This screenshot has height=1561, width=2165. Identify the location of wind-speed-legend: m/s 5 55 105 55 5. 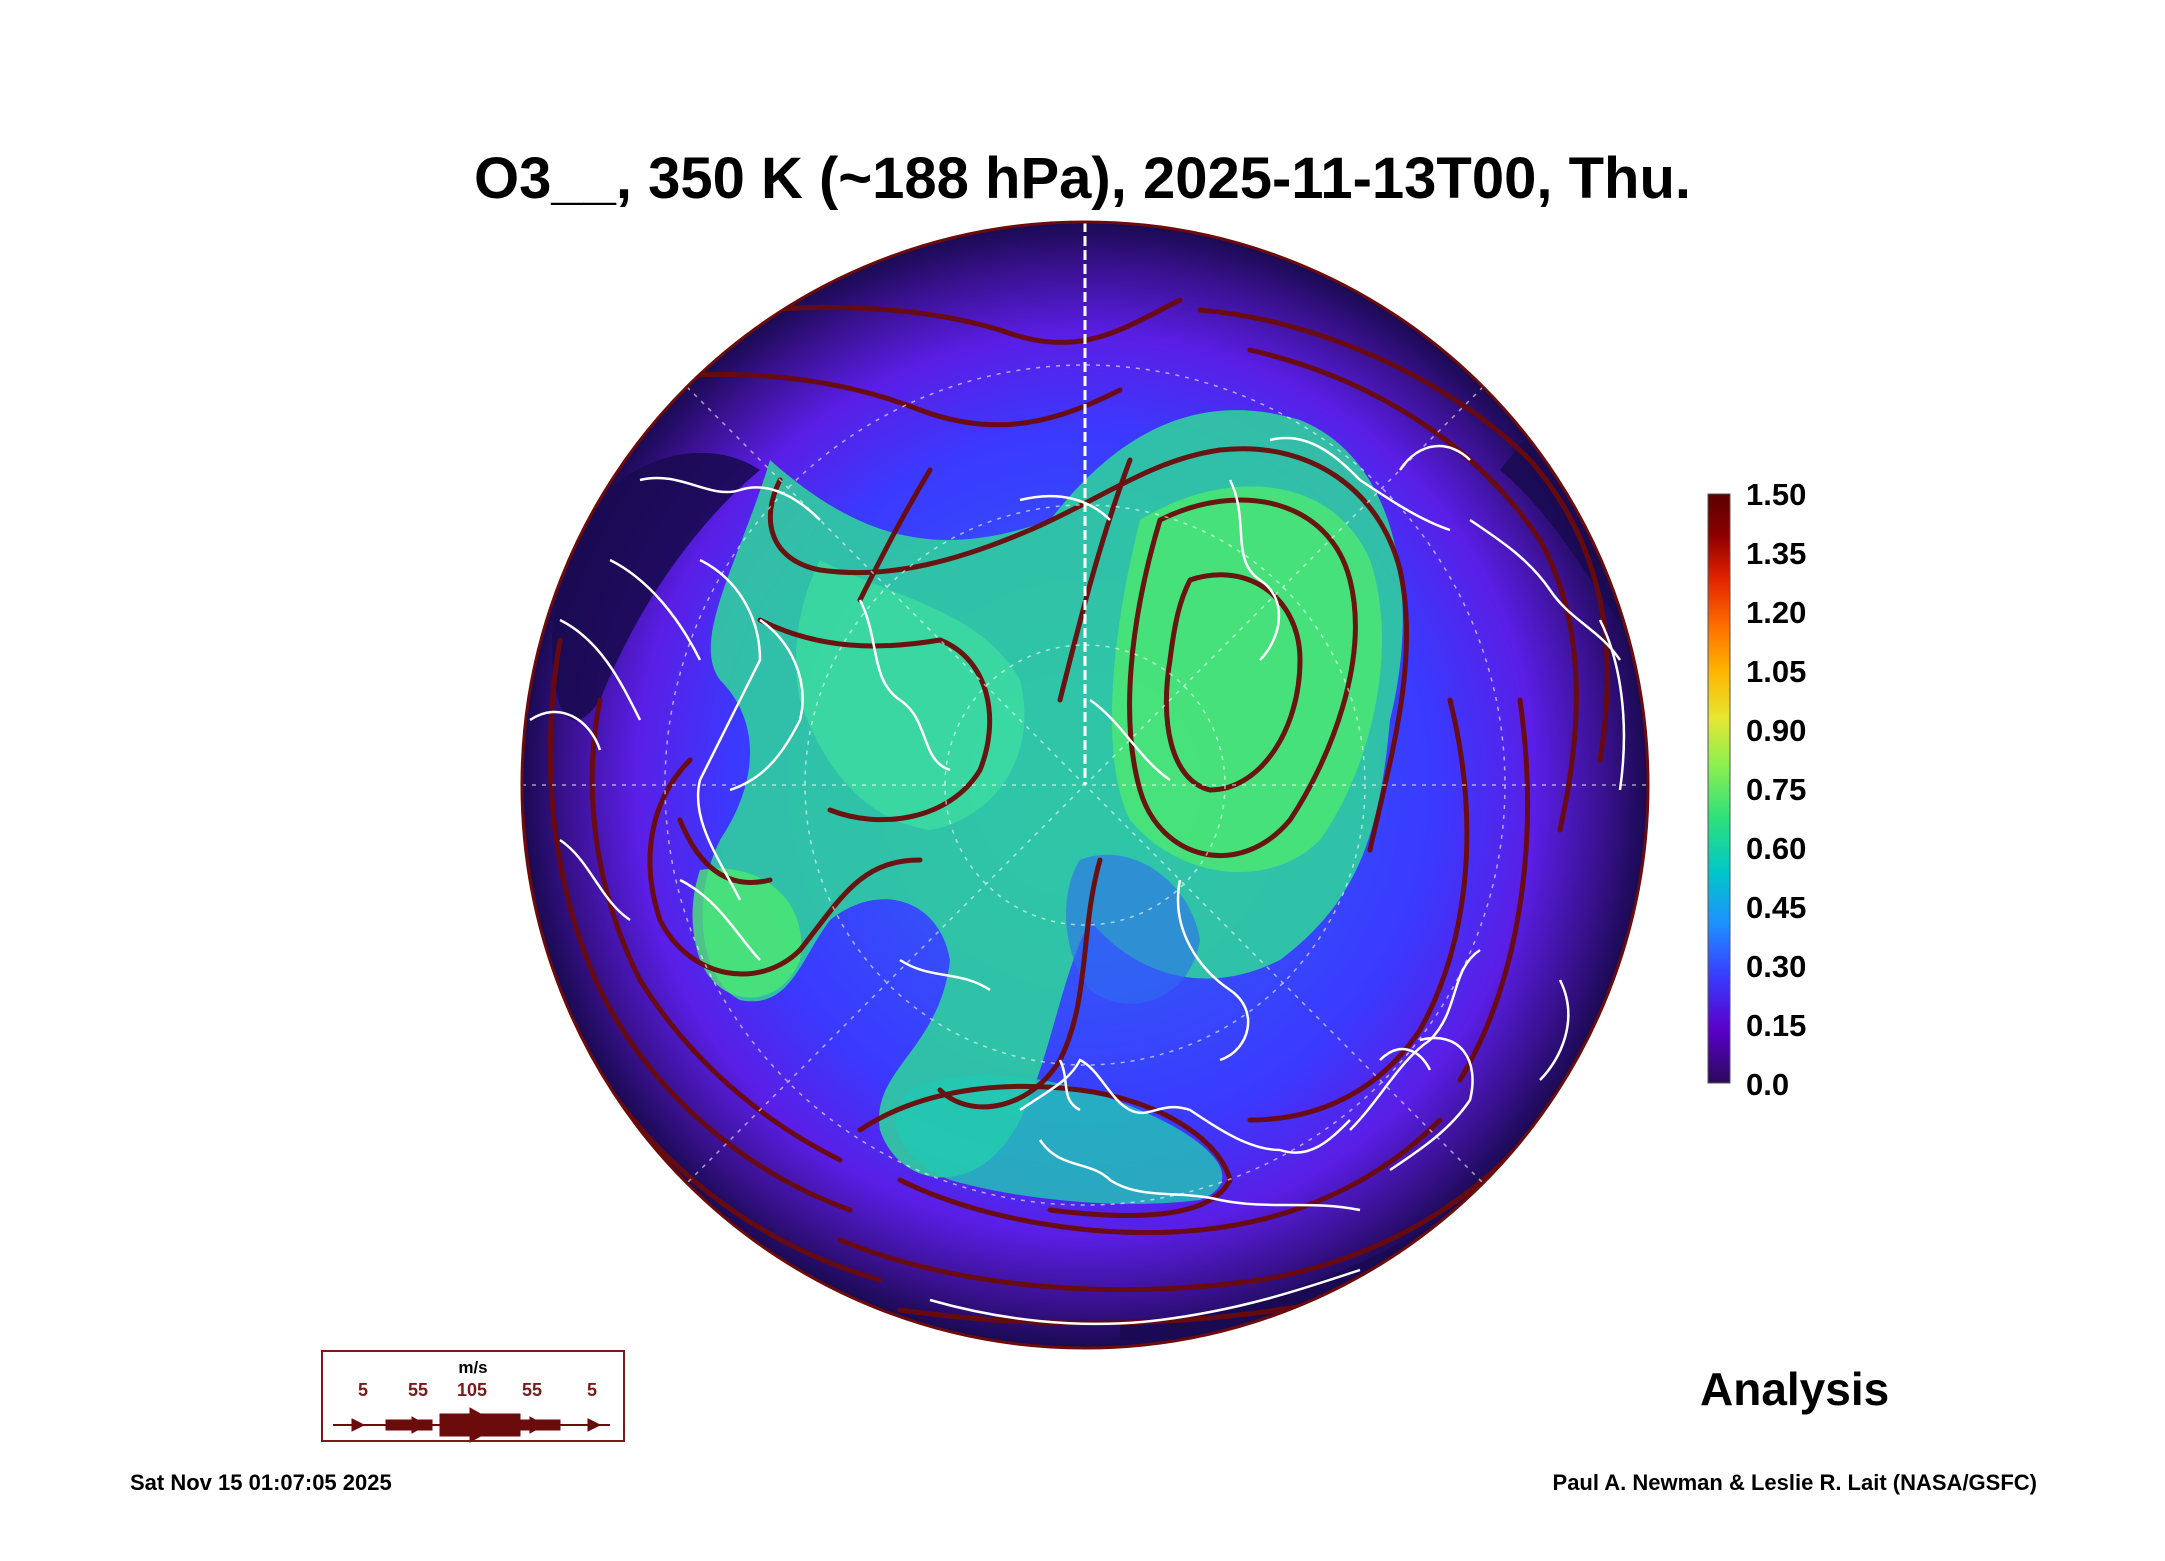
(473, 1396).